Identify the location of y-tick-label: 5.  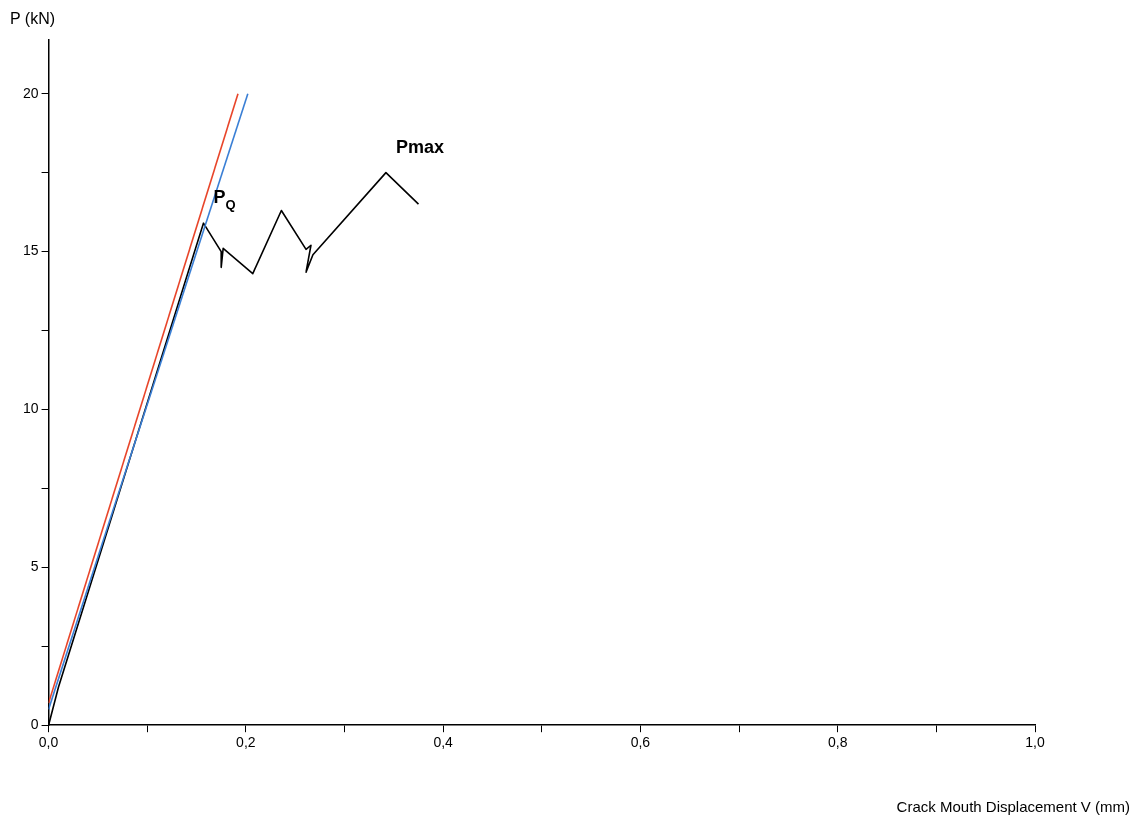
(34, 566).